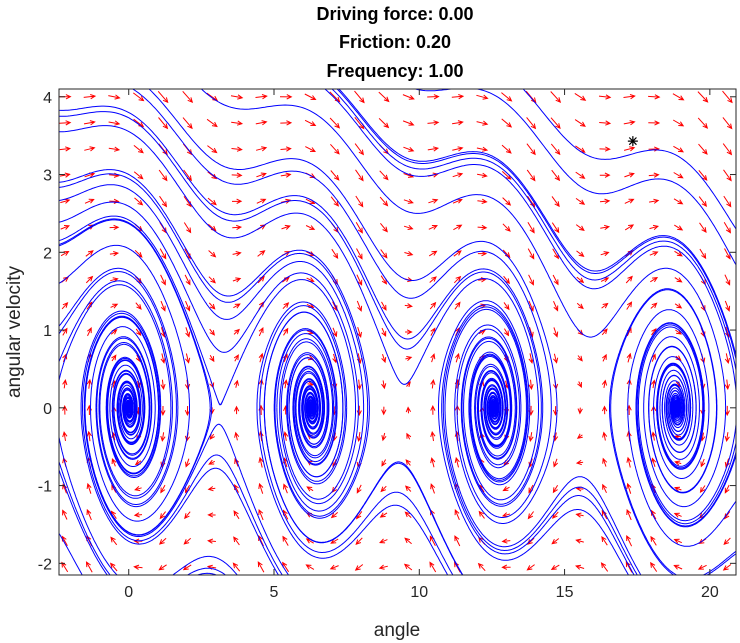 This screenshot has width=740, height=643. Describe the element at coordinates (274, 592) in the screenshot. I see `x-tick-label: 5` at that location.